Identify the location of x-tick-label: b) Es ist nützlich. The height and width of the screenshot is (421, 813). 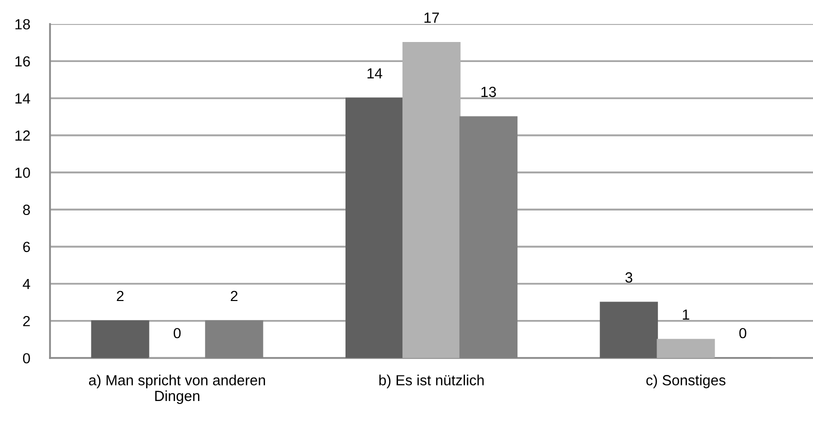
(431, 381).